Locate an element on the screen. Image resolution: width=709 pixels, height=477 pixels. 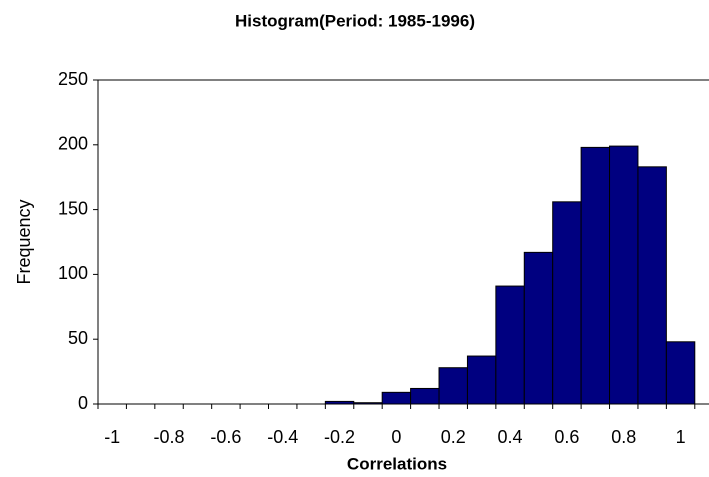
y-tick-label: 0 is located at coordinates (83, 403).